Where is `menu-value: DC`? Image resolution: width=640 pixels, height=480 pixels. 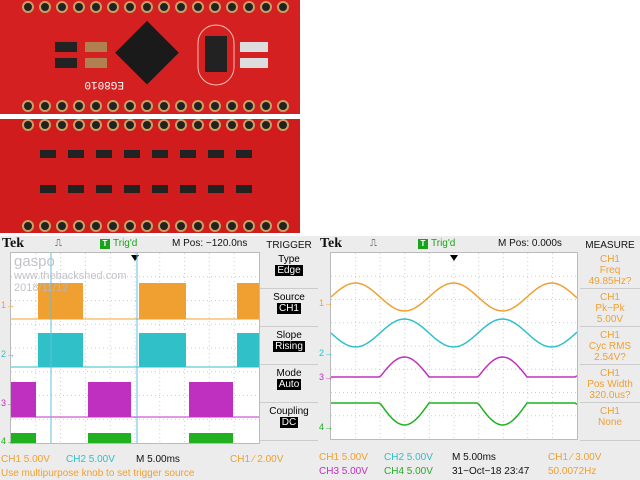
menu-value: DC is located at coordinates (289, 422).